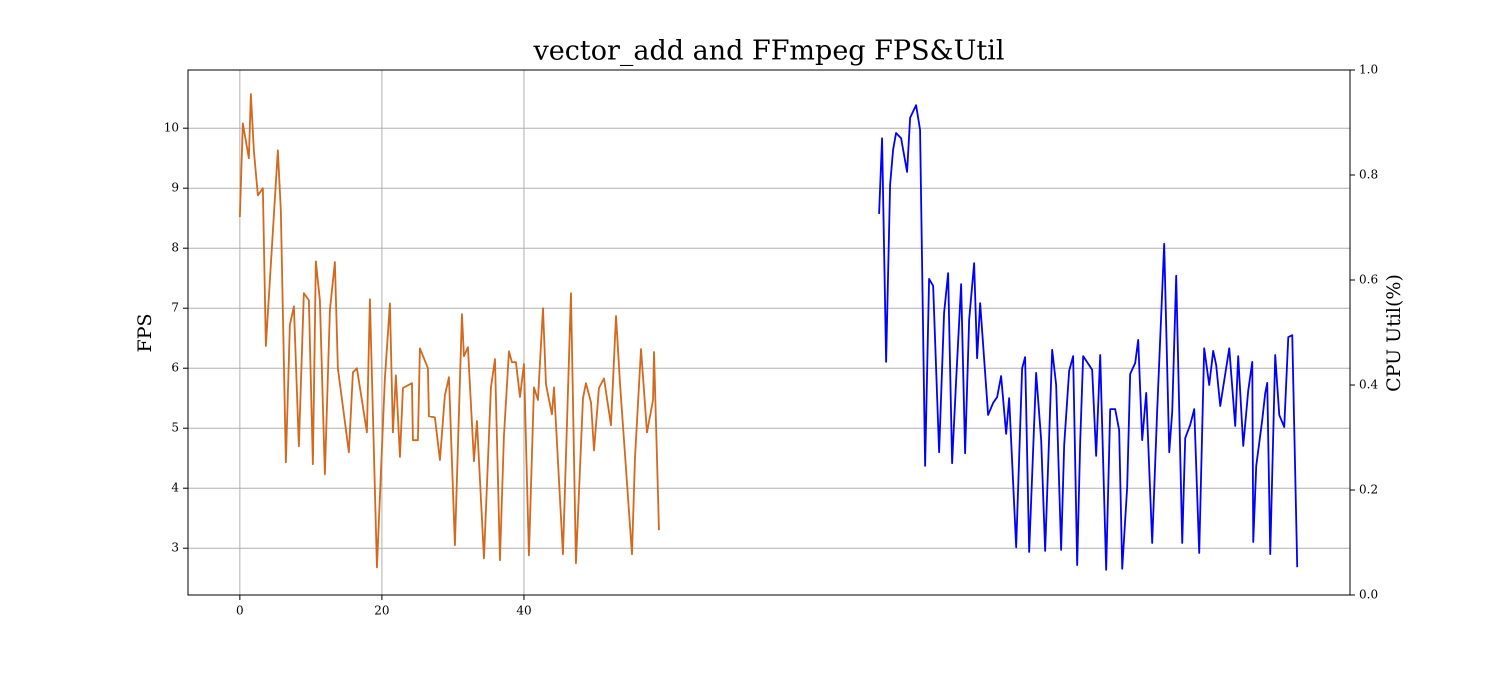  I want to click on x-tick-label: 20, so click(381, 611).